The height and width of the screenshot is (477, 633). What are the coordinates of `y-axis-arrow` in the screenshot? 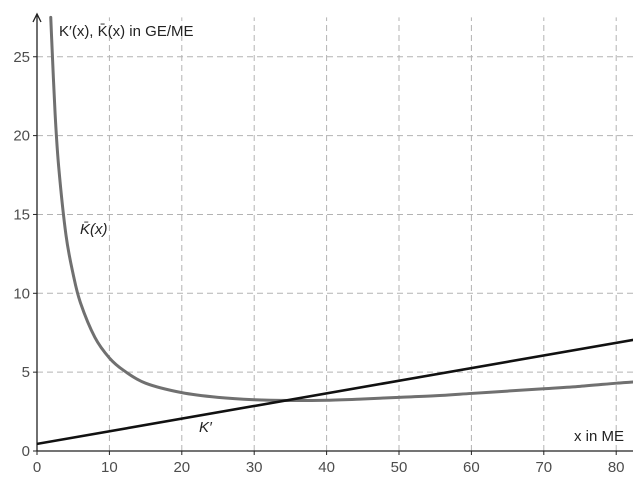 It's located at (37, 17).